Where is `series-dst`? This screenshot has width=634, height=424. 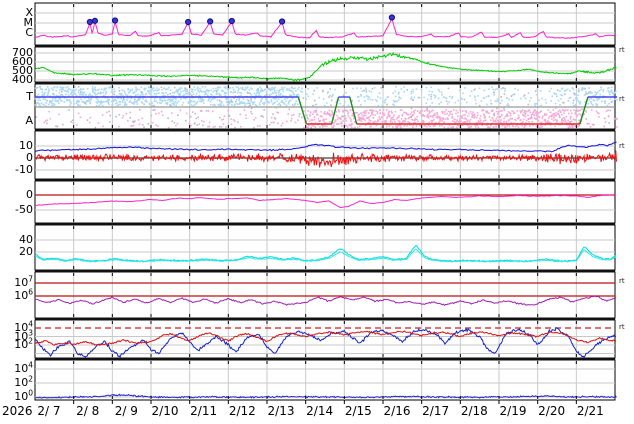 series-dst is located at coordinates (325, 201).